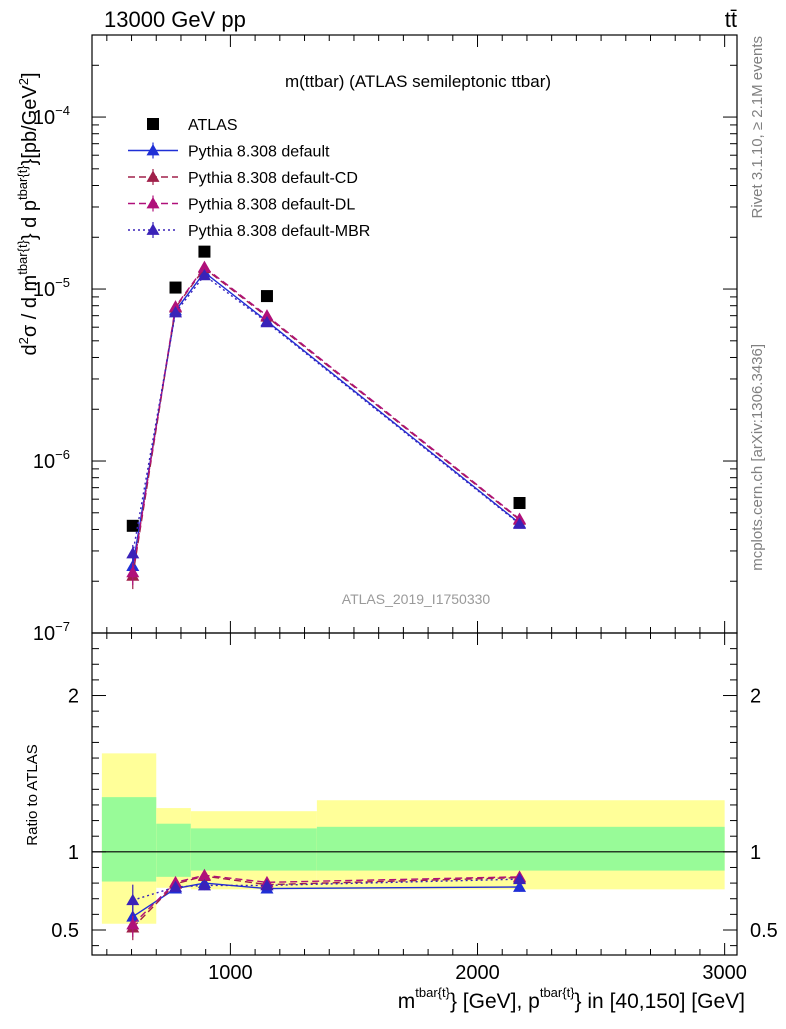 This screenshot has width=786, height=1029. What do you see at coordinates (73, 853) in the screenshot?
I see `ratio-y-tick-label-left: 1` at bounding box center [73, 853].